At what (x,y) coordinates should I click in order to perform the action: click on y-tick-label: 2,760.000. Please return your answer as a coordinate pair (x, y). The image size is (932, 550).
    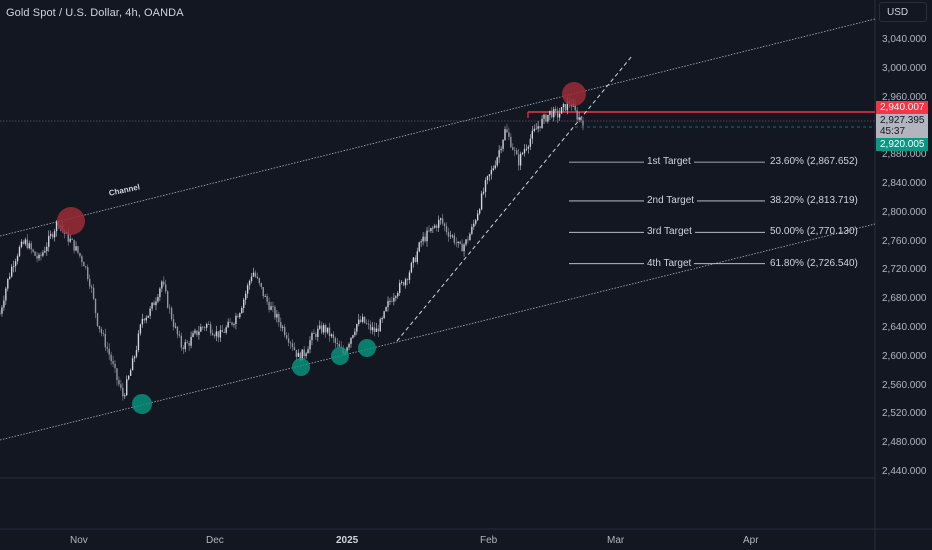
    Looking at the image, I should click on (904, 241).